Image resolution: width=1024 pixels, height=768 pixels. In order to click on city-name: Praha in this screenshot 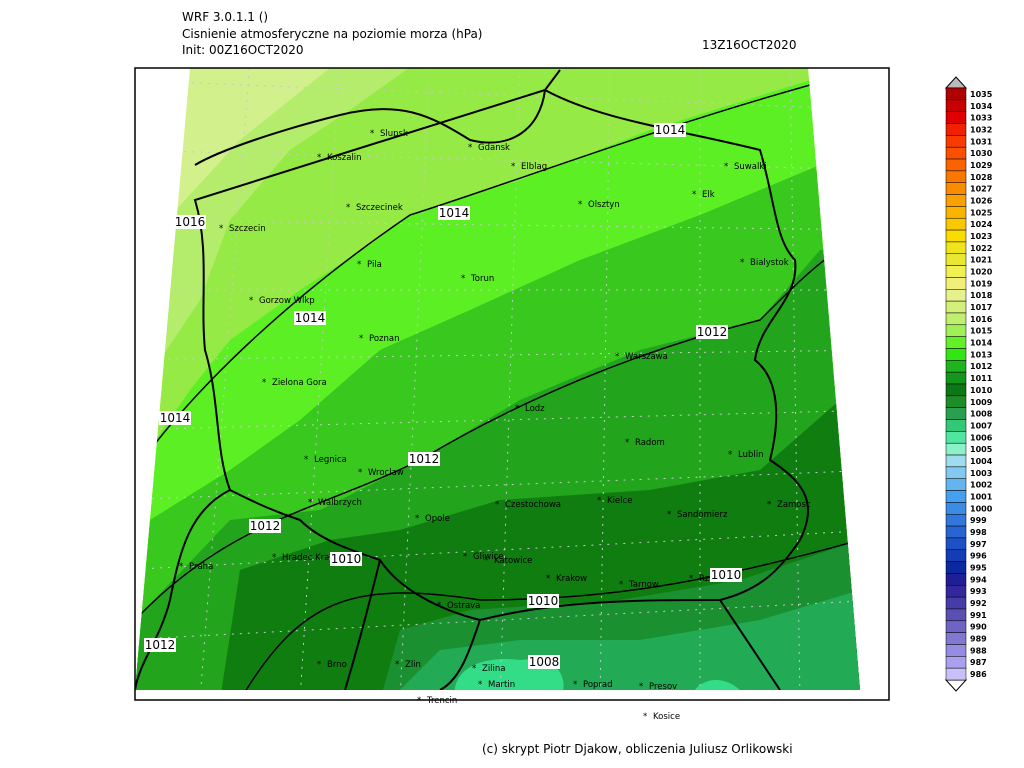, I will do `click(201, 567)`.